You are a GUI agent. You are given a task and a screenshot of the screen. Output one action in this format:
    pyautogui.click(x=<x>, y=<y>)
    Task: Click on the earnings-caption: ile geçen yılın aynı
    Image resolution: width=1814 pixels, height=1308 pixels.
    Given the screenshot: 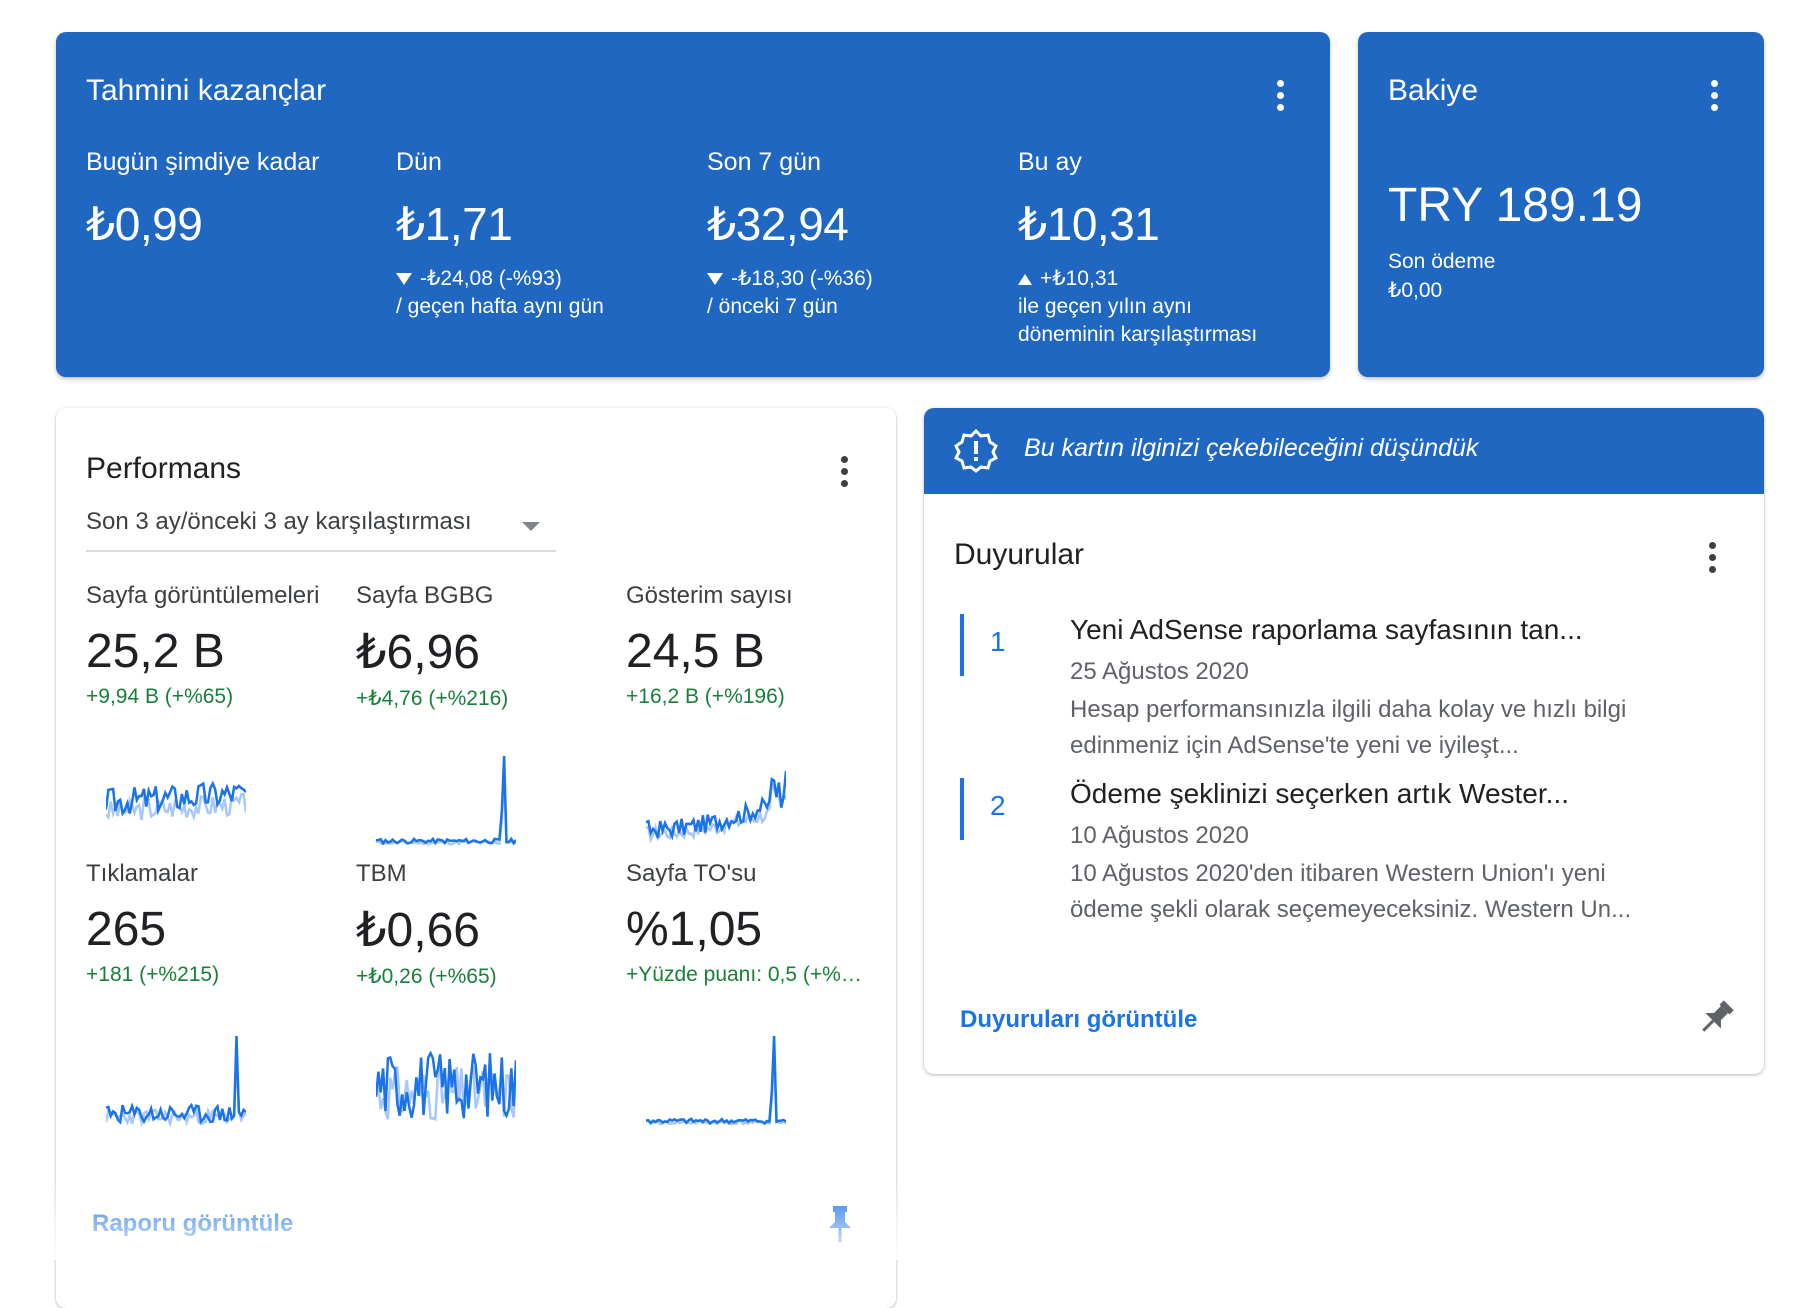 What is the action you would take?
    pyautogui.click(x=1105, y=306)
    